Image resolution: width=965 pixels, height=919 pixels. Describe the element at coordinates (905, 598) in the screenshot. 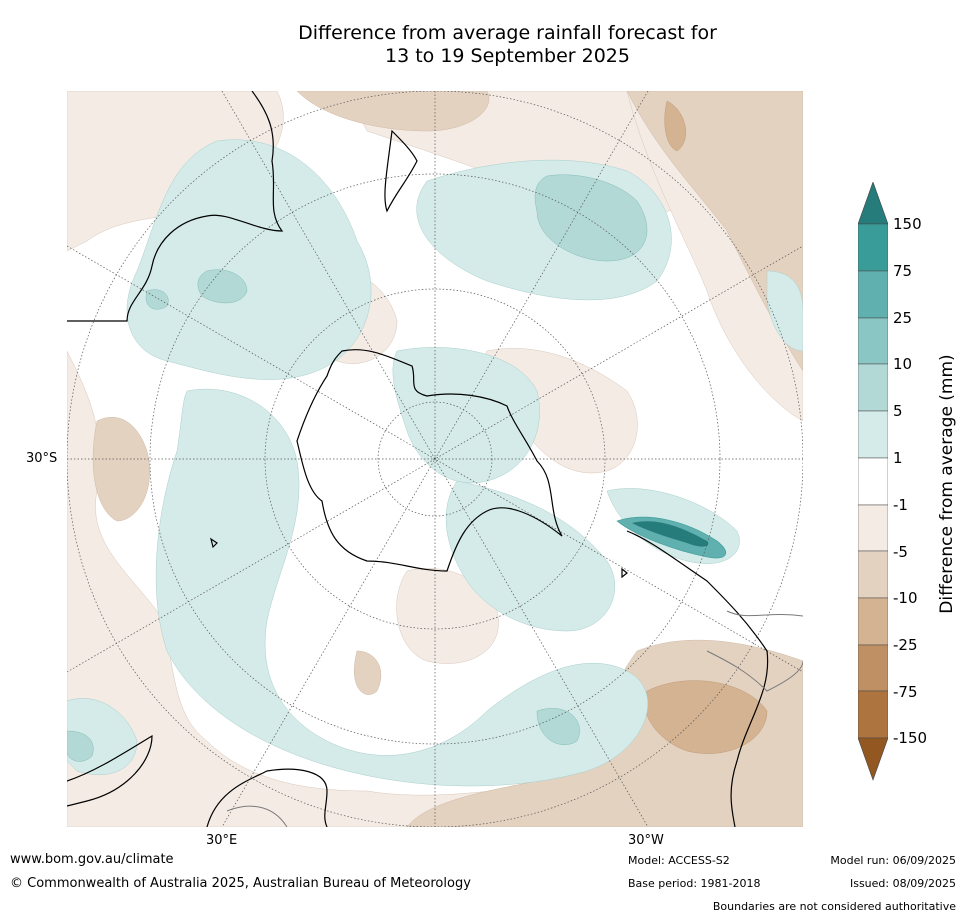

I see `colorbar-tick: -10` at that location.